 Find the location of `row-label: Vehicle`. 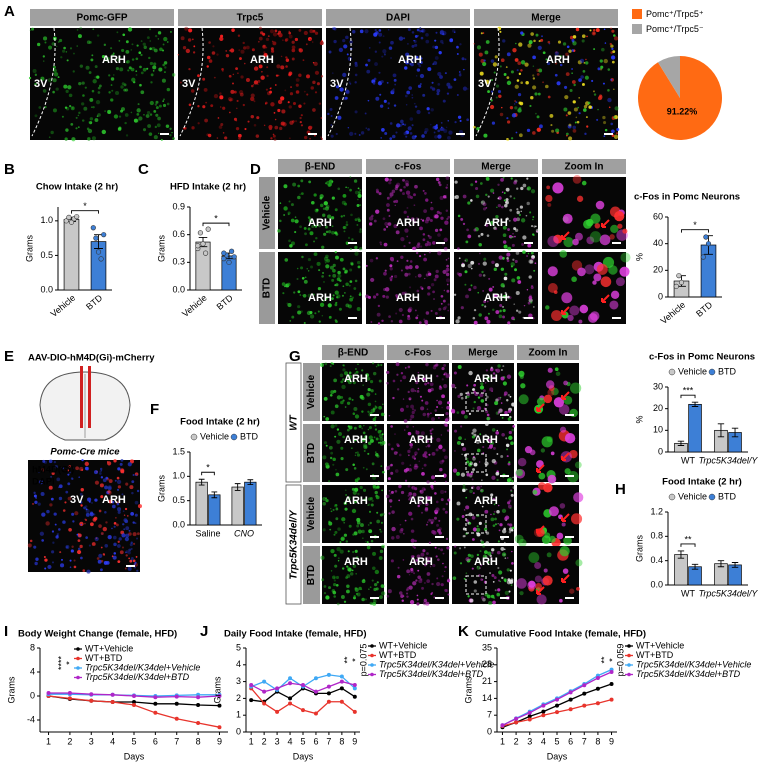

row-label: Vehicle is located at coordinates (311, 391).